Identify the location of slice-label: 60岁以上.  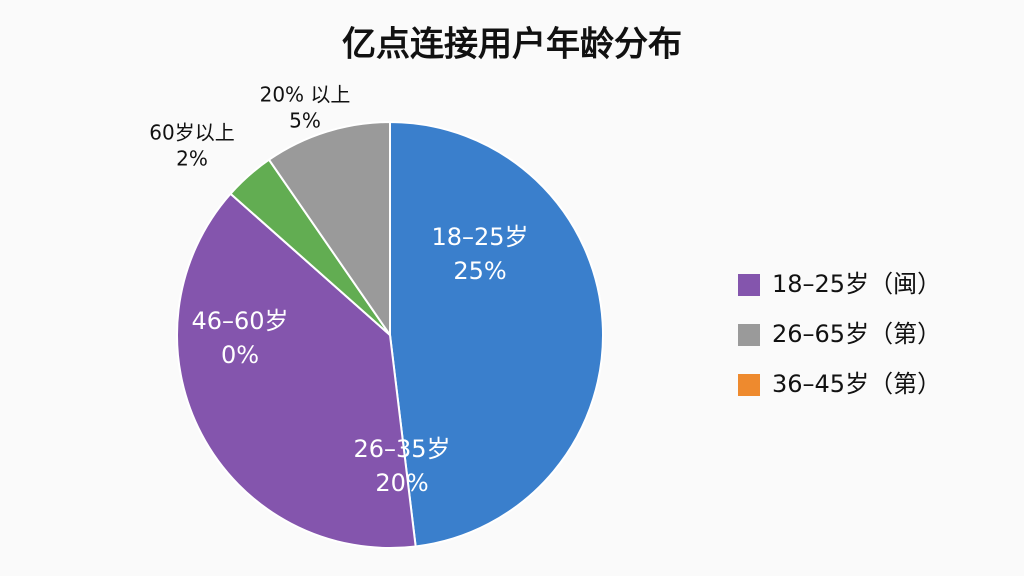
(191, 133).